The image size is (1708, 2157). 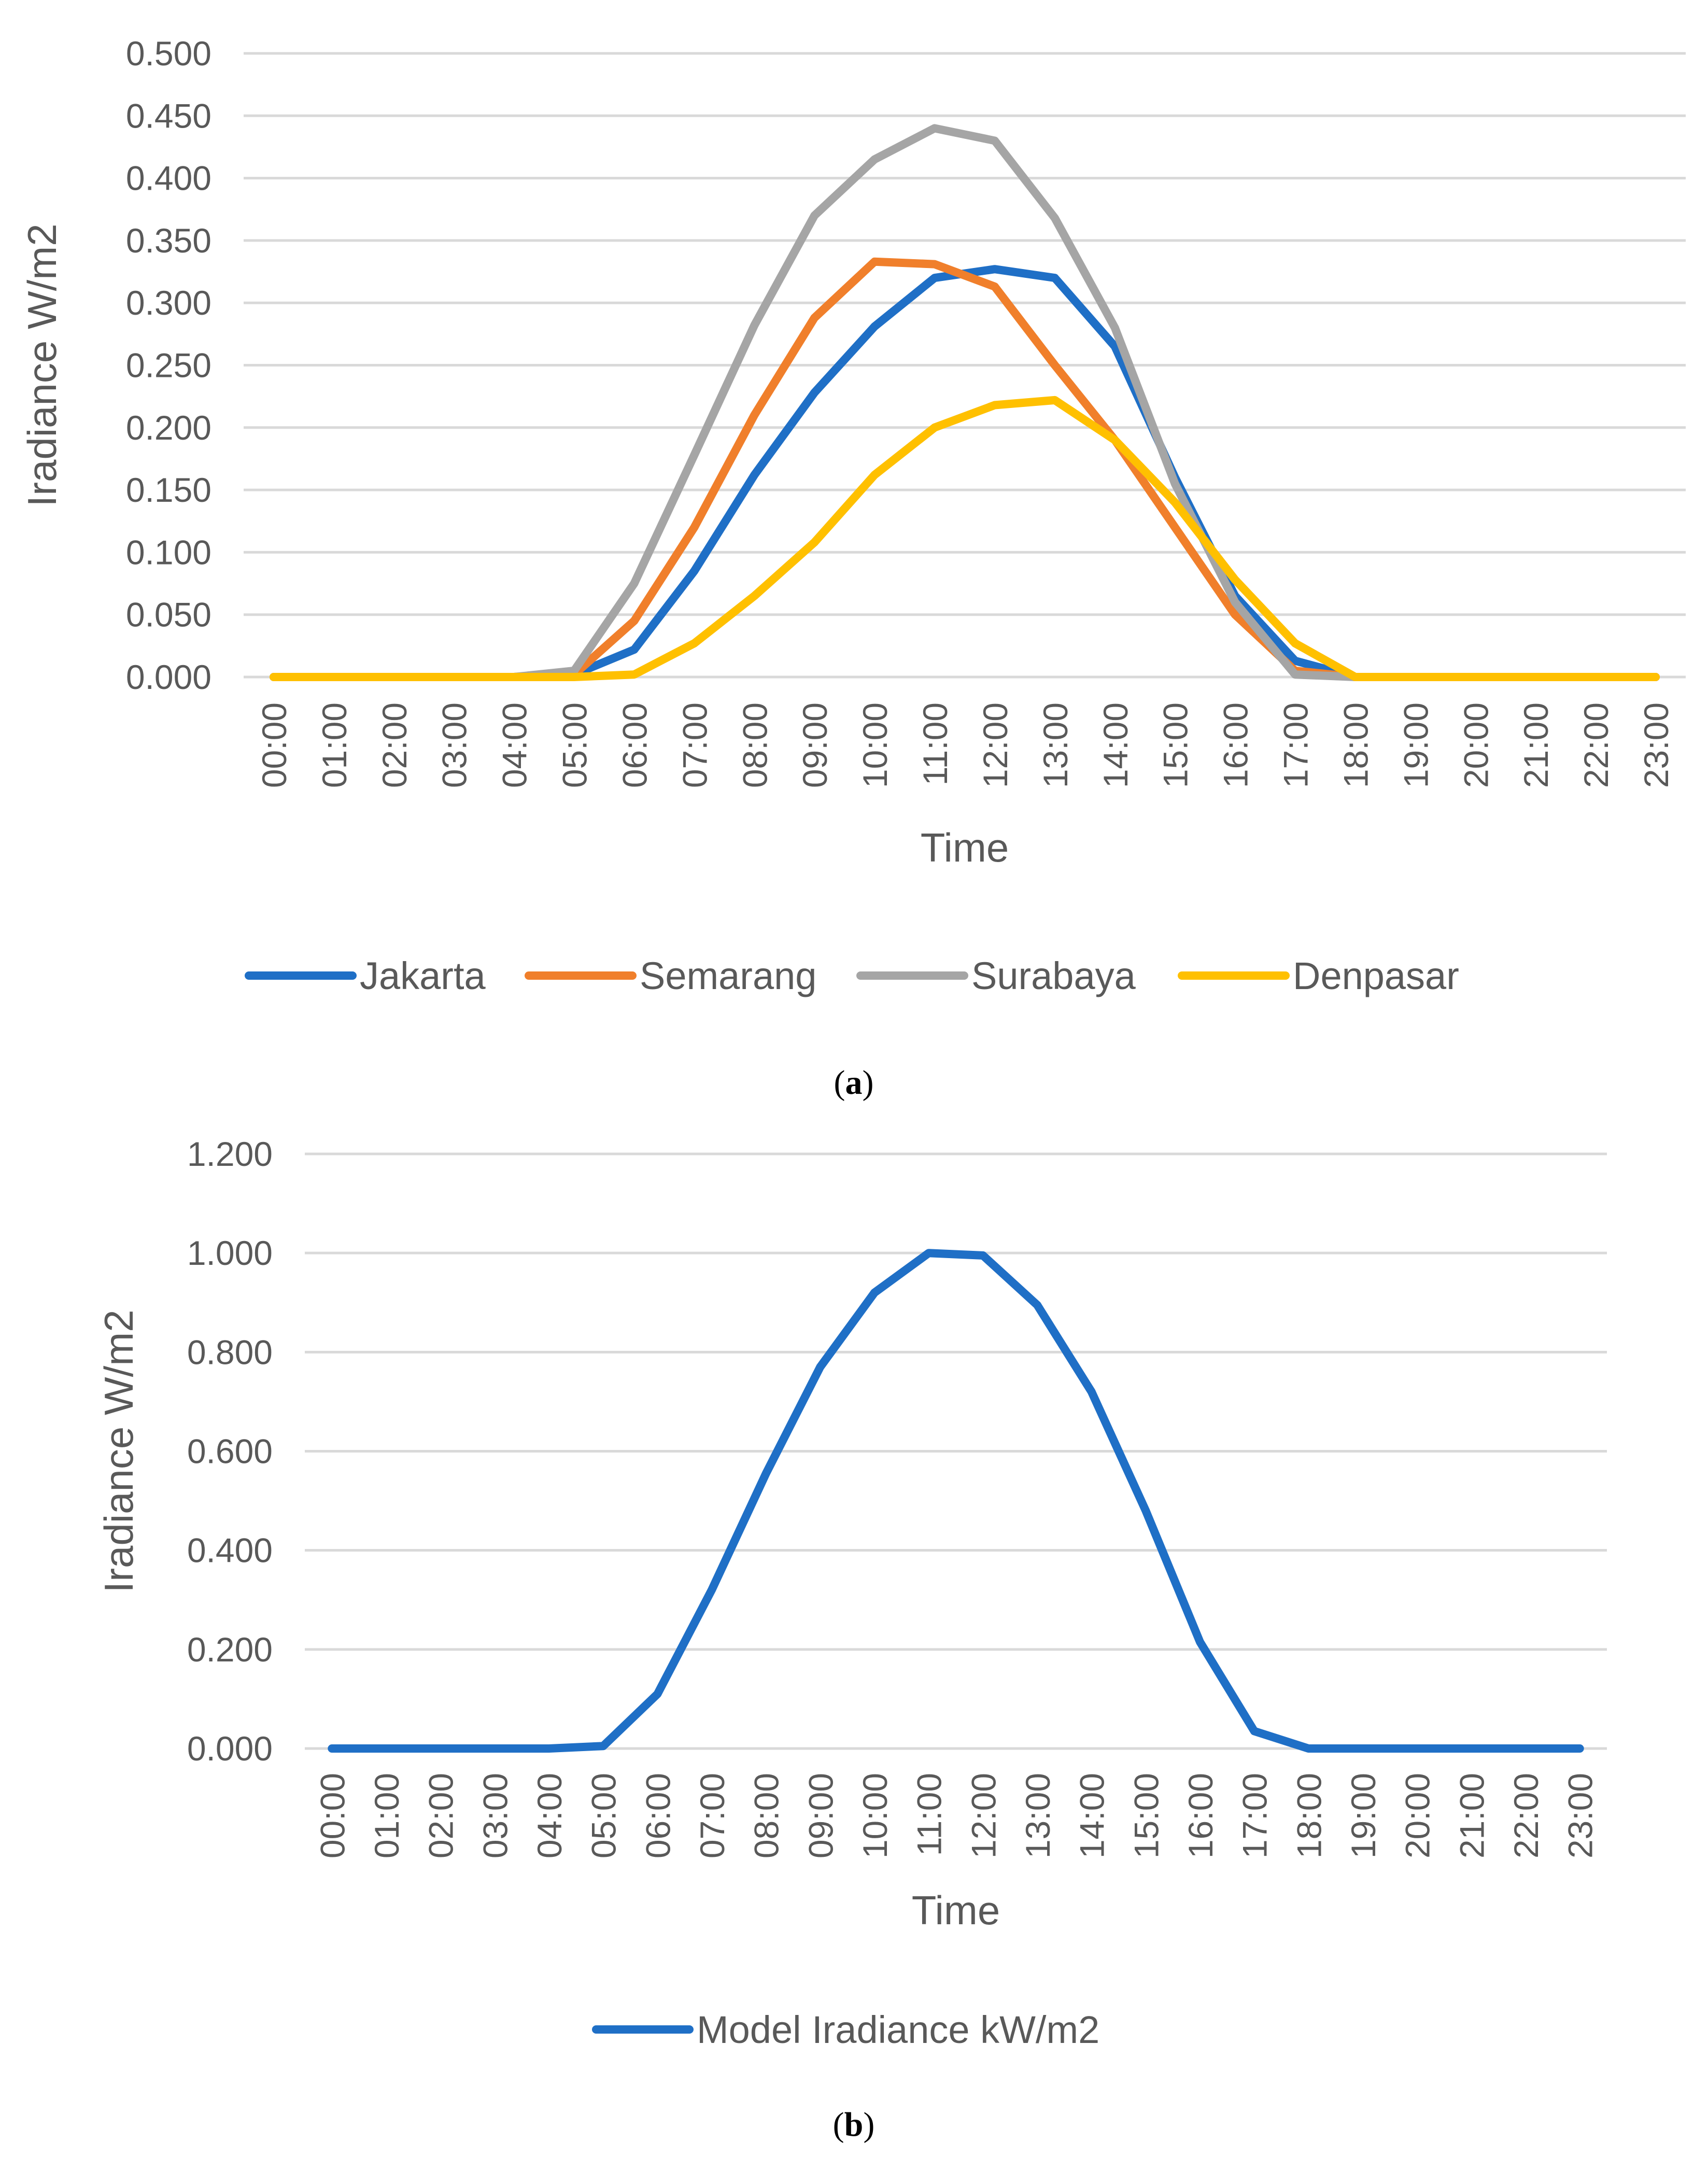 I want to click on legend-label: Surabaya, so click(x=1053, y=975).